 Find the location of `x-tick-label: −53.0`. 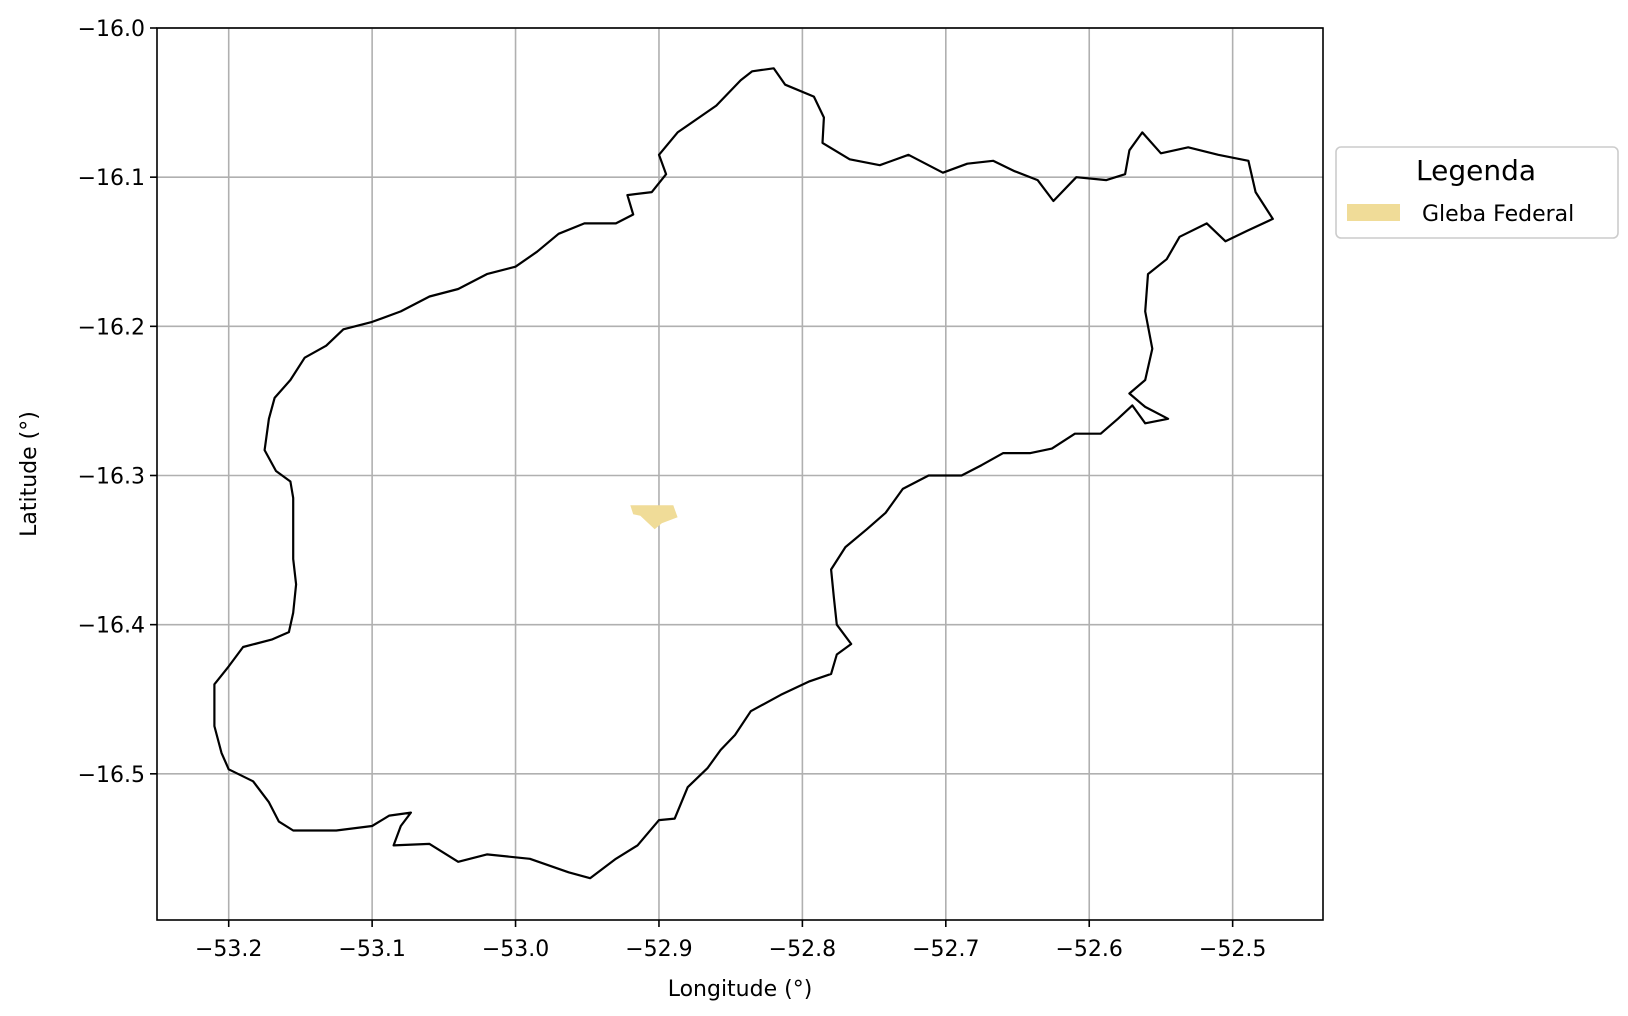

x-tick-label: −53.0 is located at coordinates (515, 949).